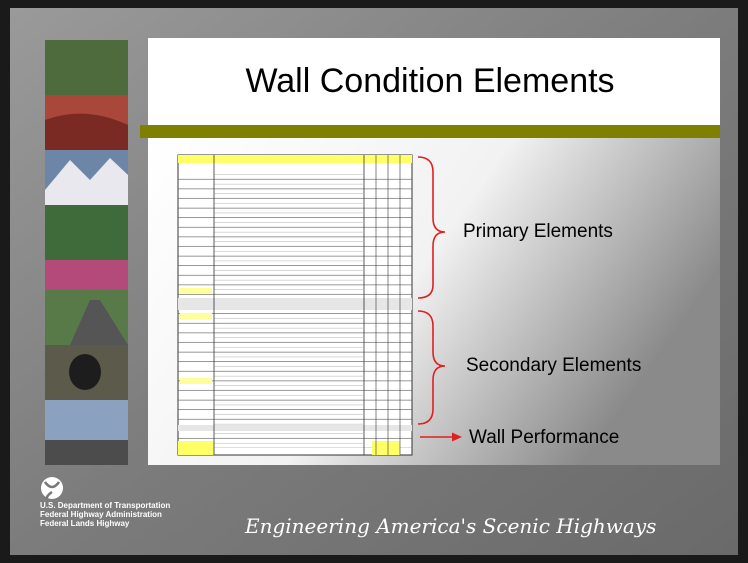 This screenshot has width=748, height=563. Describe the element at coordinates (430, 131) in the screenshot. I see `accent-bar` at that location.